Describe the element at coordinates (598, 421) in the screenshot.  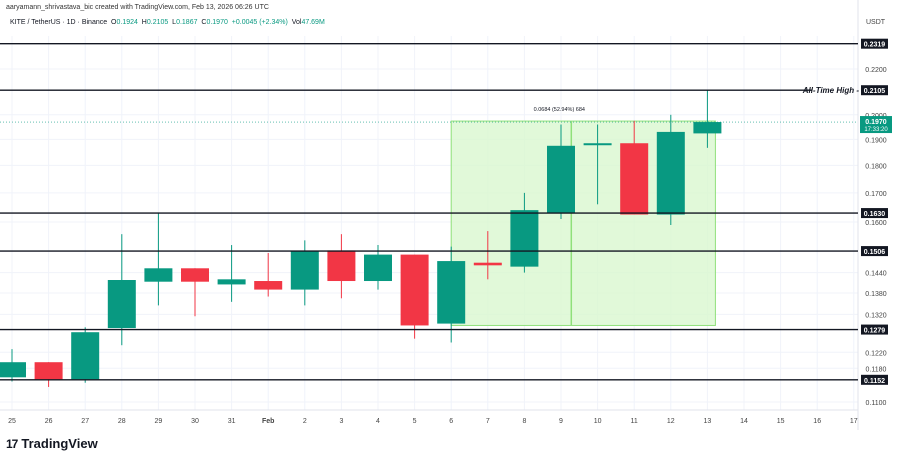
I see `time-axis-label: 10` at that location.